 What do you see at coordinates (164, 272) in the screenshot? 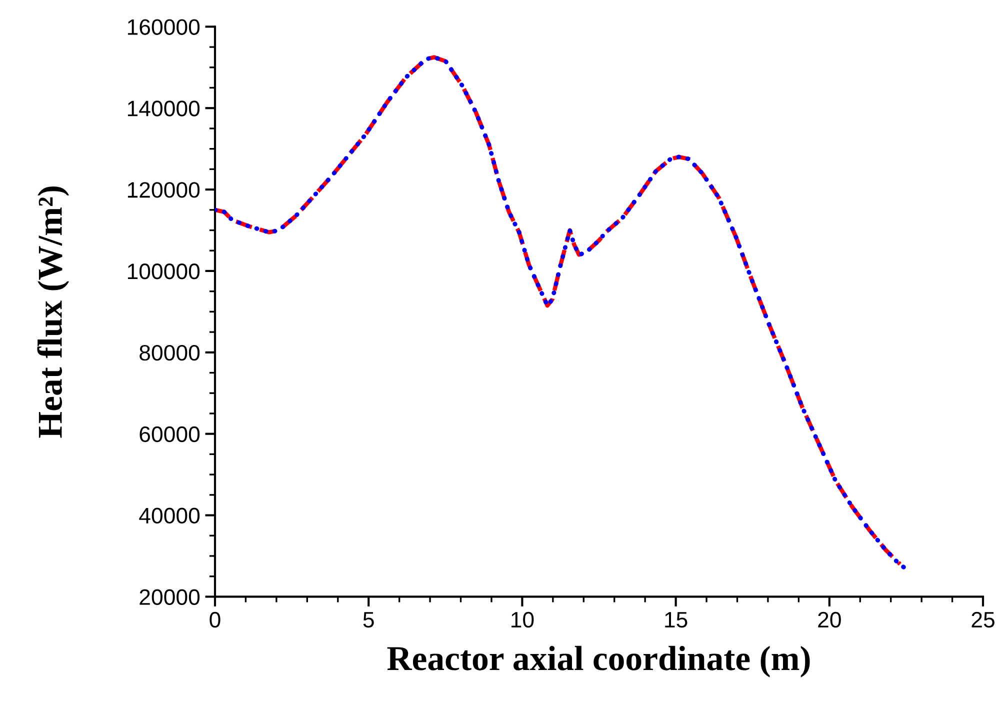
I see `y-tick-label: 100000` at bounding box center [164, 272].